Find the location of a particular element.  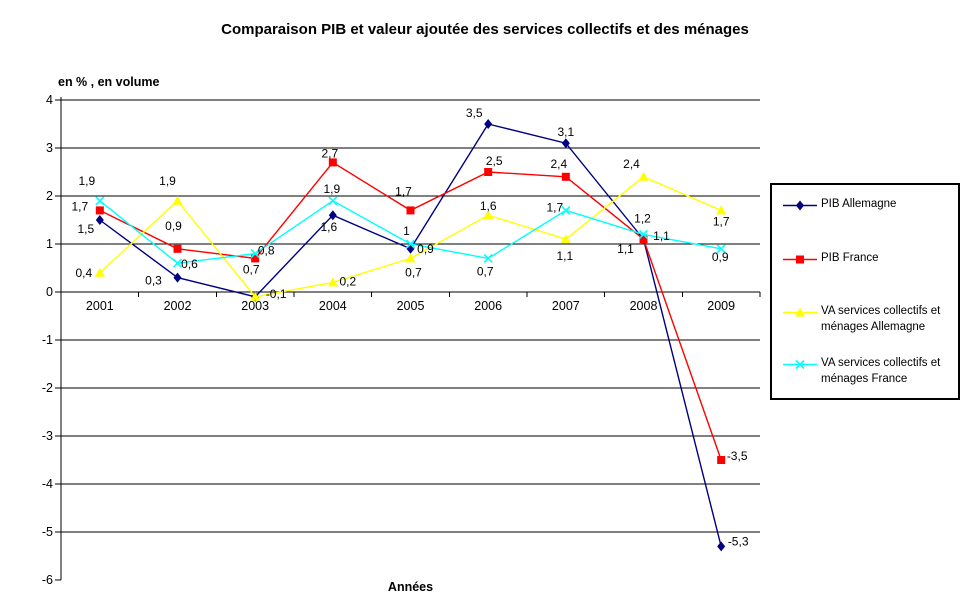

x-tick-label: 2009 is located at coordinates (721, 306).